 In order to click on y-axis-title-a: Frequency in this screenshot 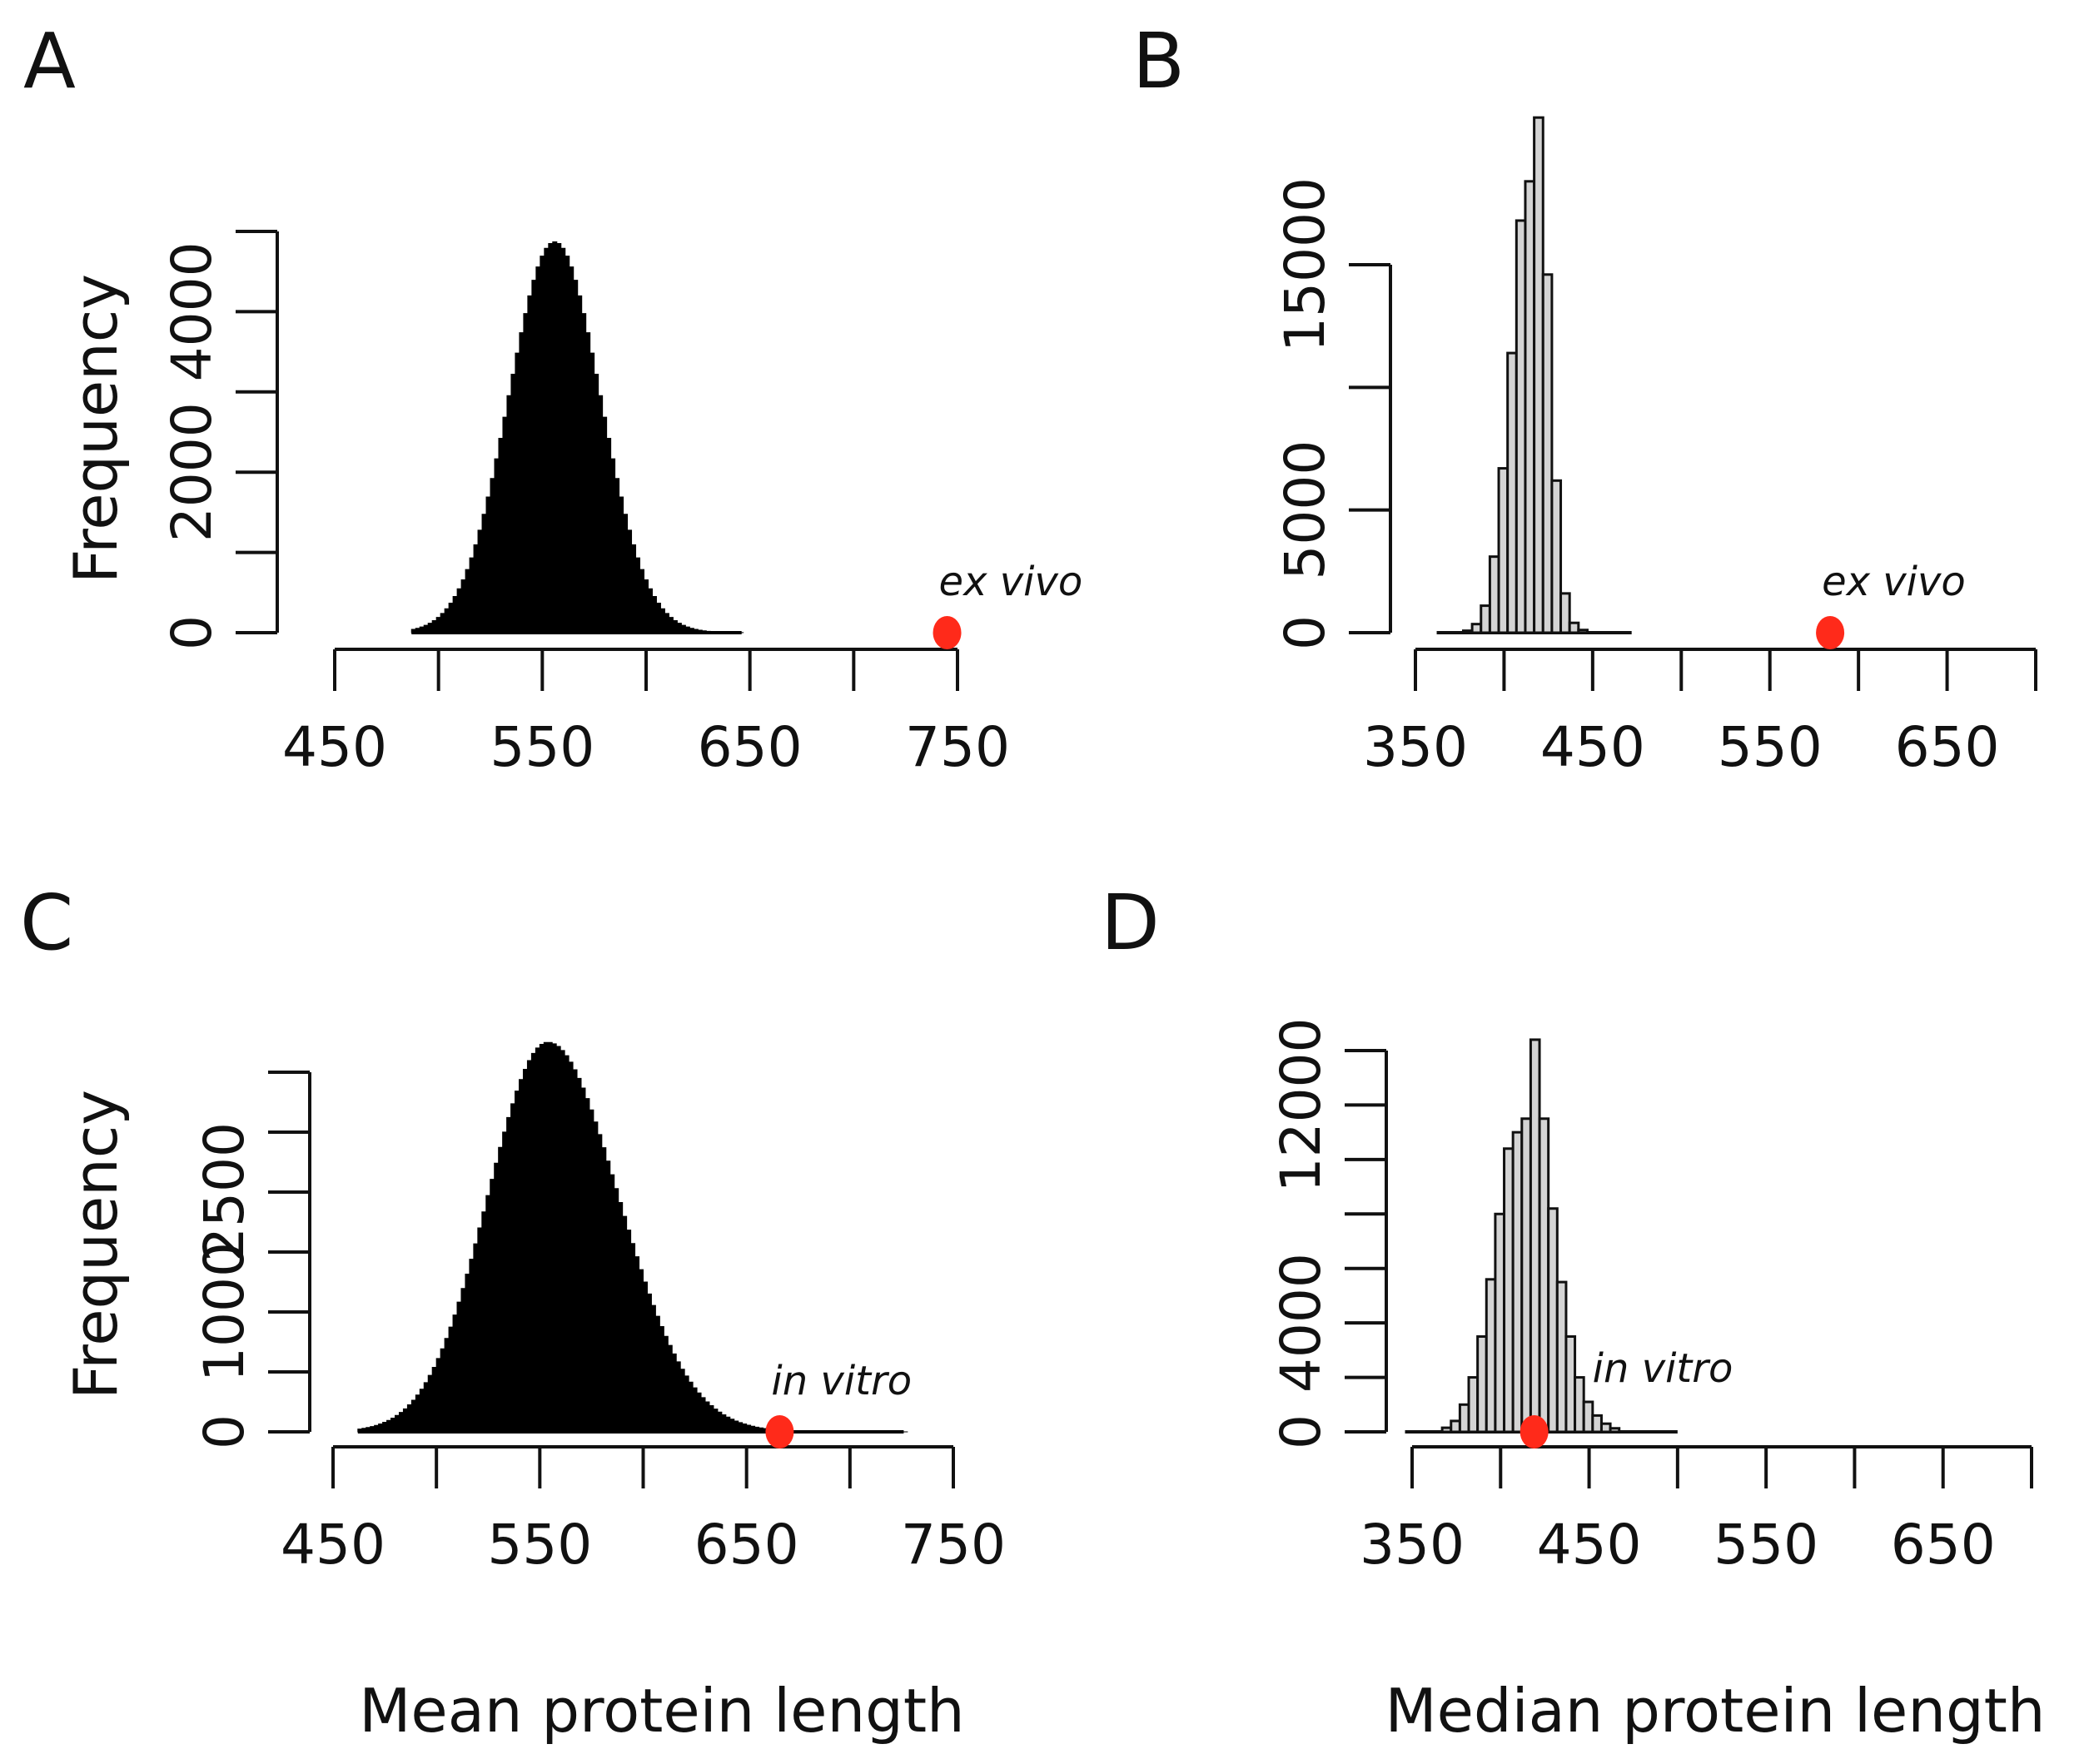, I will do `click(96, 429)`.